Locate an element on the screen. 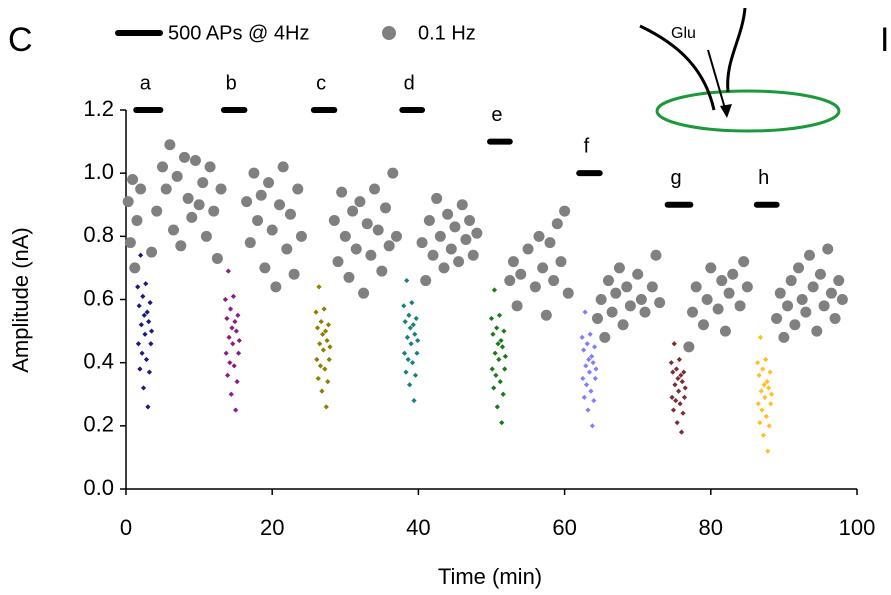 The image size is (891, 595). series-label: b is located at coordinates (231, 83).